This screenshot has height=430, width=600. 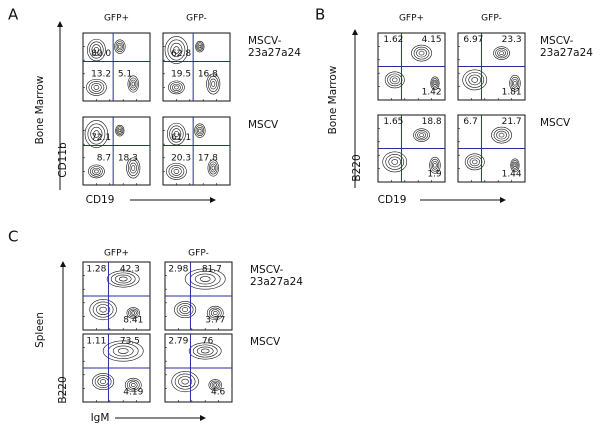 What do you see at coordinates (125, 74) in the screenshot?
I see `quadrant-value: 5.1` at bounding box center [125, 74].